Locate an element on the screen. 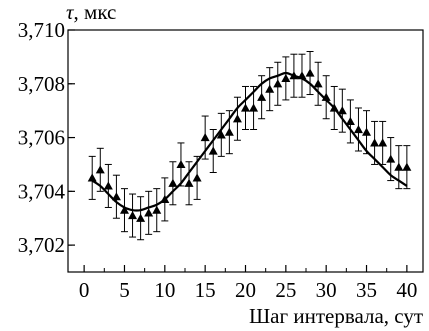 The image size is (429, 331). y-axis-ticks: 3,702 3,704 3,706 3,708 3,710 is located at coordinates (46, 137).